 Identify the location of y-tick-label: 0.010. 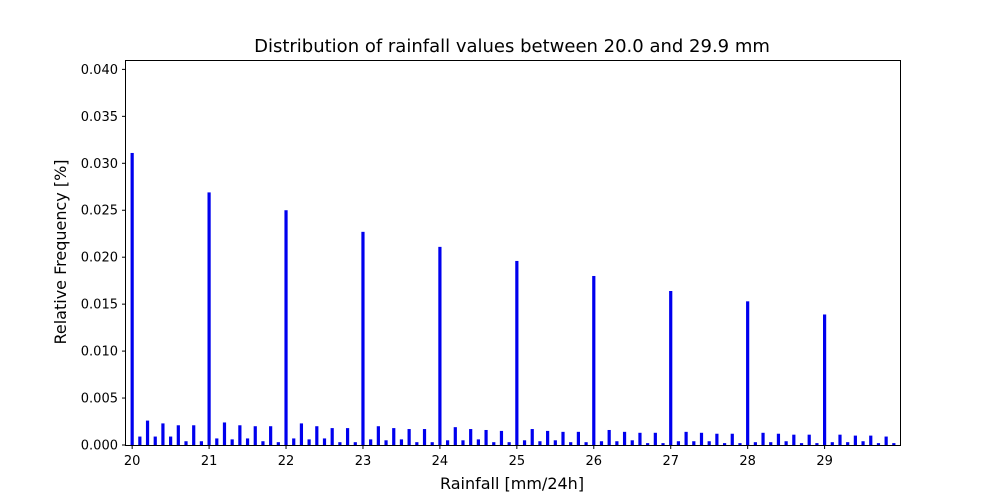
(99, 352).